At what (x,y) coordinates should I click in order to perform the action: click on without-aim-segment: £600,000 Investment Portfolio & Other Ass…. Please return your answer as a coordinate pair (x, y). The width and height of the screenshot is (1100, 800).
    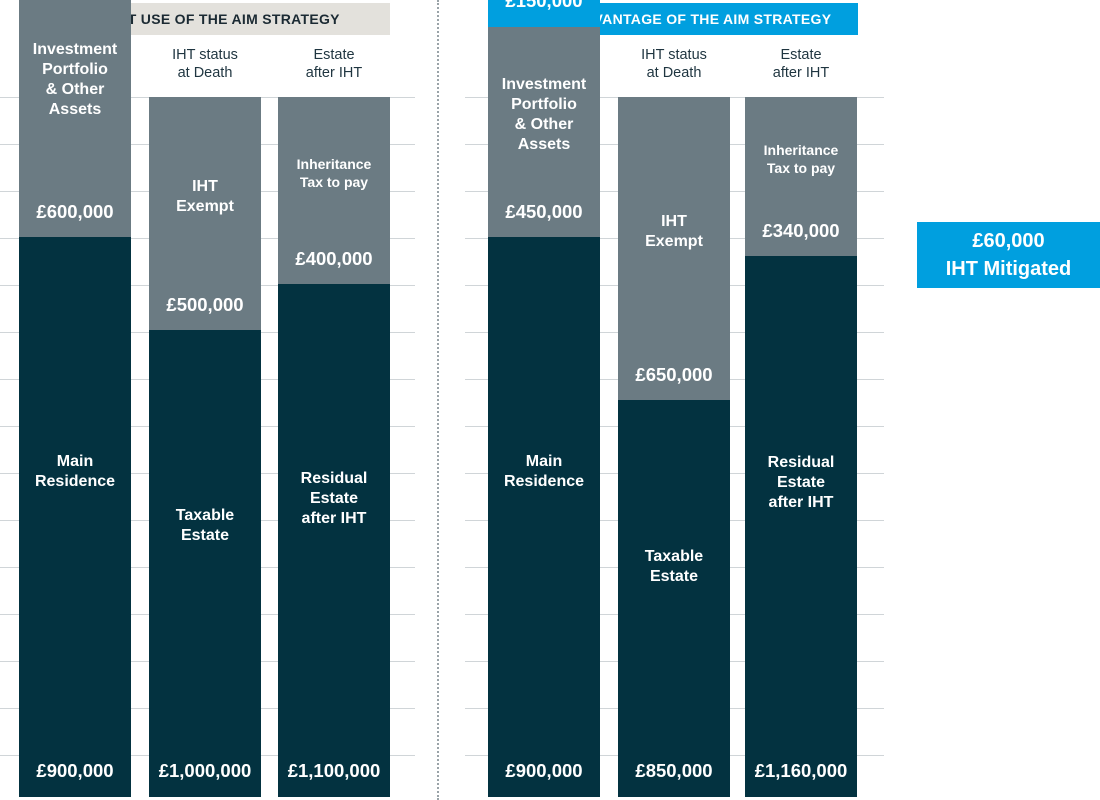
    Looking at the image, I should click on (75, 118).